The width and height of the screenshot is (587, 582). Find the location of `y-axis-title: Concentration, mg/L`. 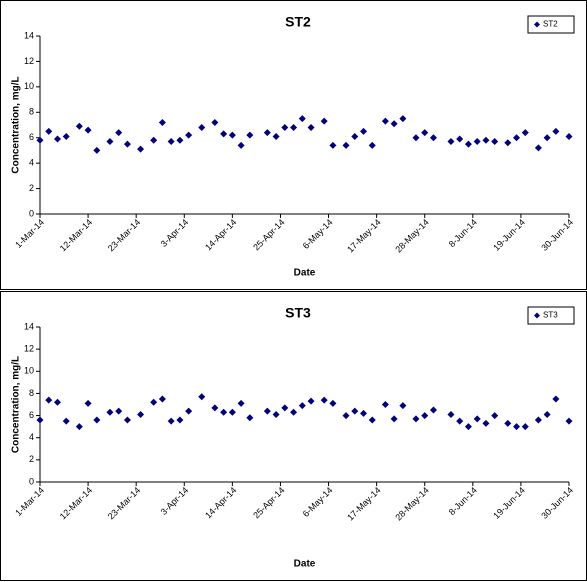

y-axis-title: Concentration, mg/L is located at coordinates (16, 124).